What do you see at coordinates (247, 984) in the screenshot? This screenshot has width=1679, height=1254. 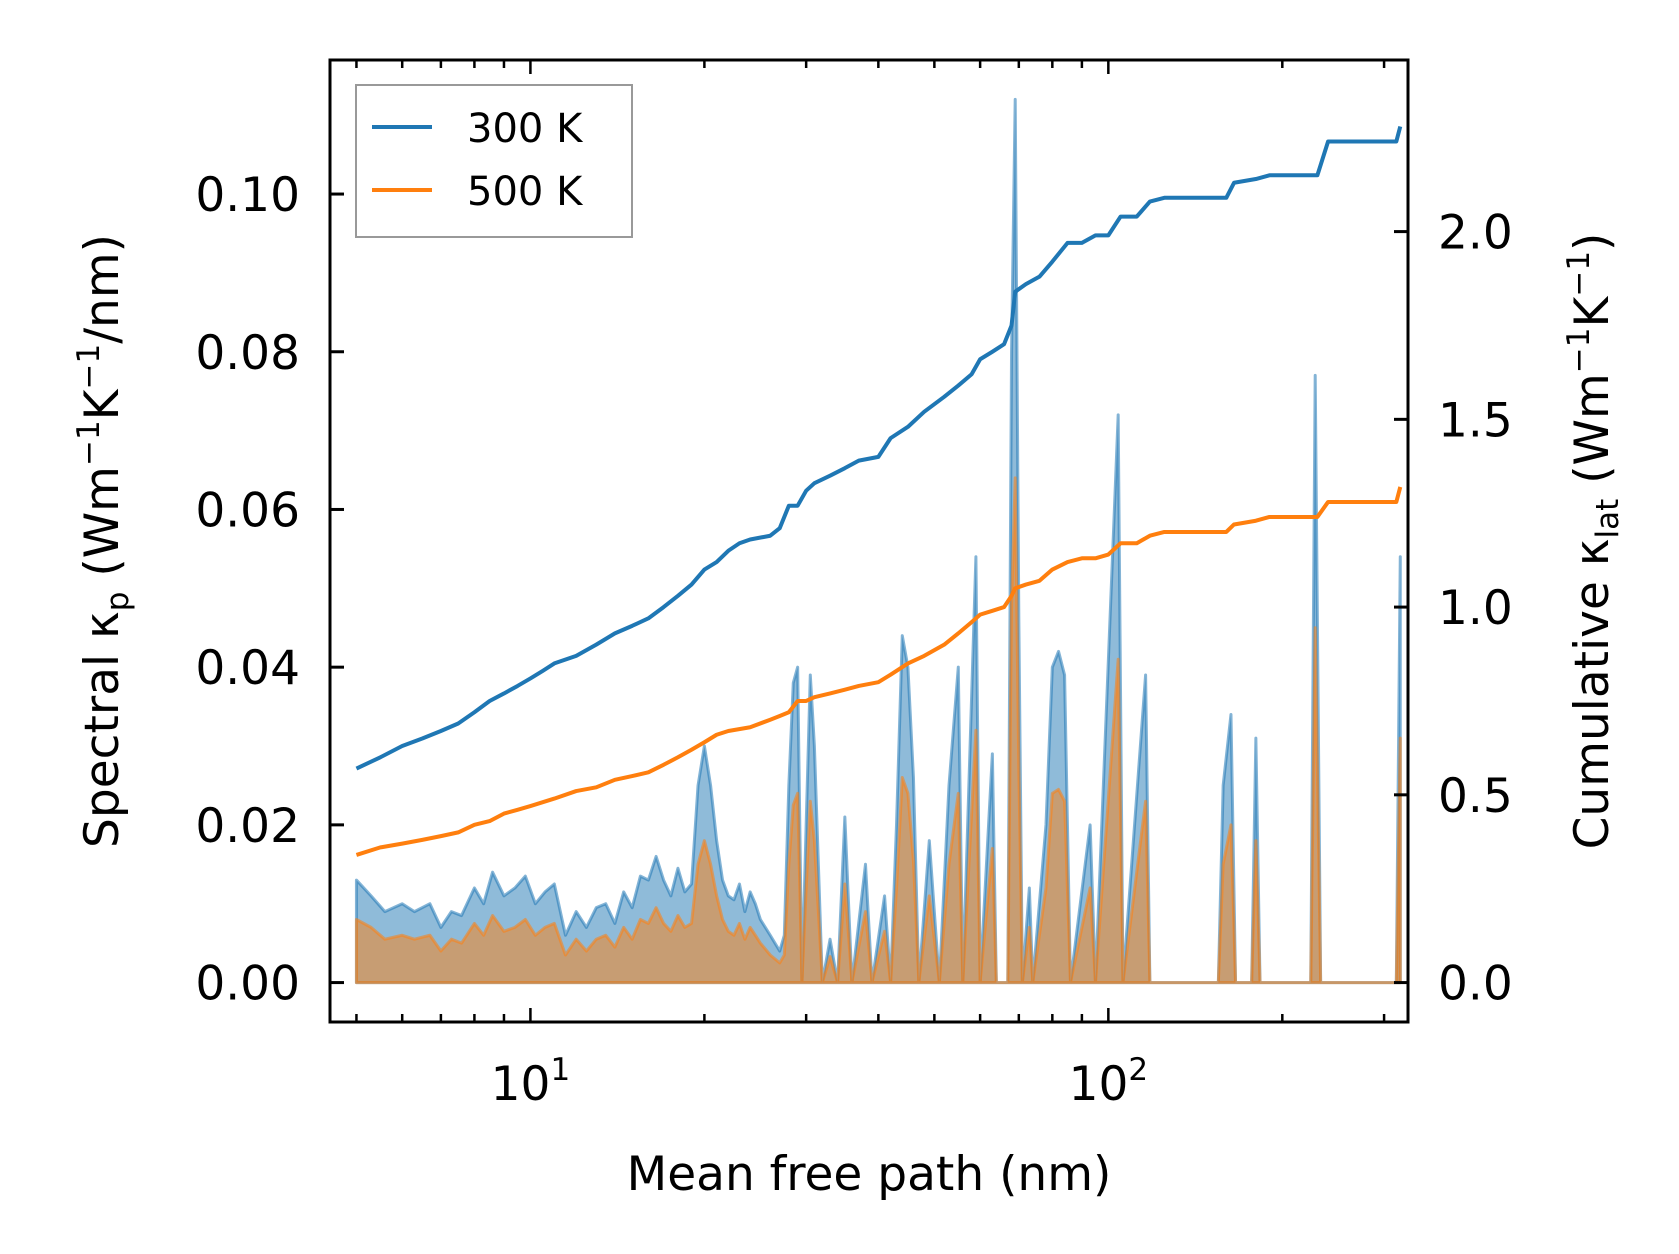 I see `left-tick-label: 0.00` at bounding box center [247, 984].